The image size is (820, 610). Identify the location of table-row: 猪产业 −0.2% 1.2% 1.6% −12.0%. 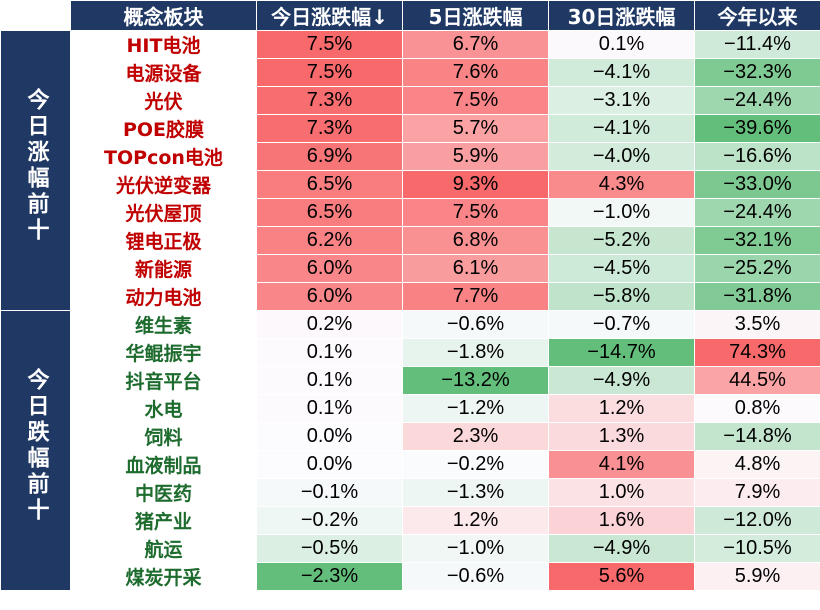
(410, 520).